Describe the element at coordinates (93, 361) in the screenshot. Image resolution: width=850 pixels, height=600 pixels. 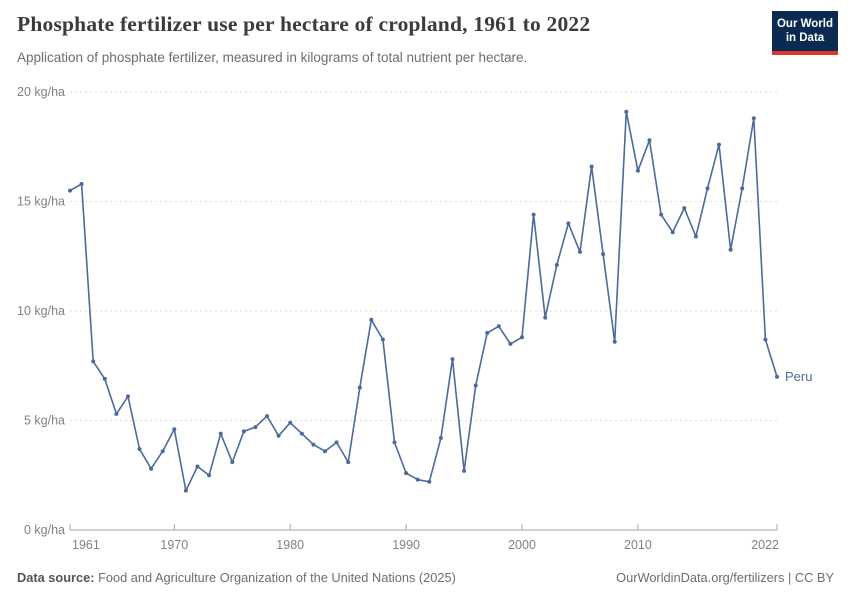
I see `data-point-1963` at that location.